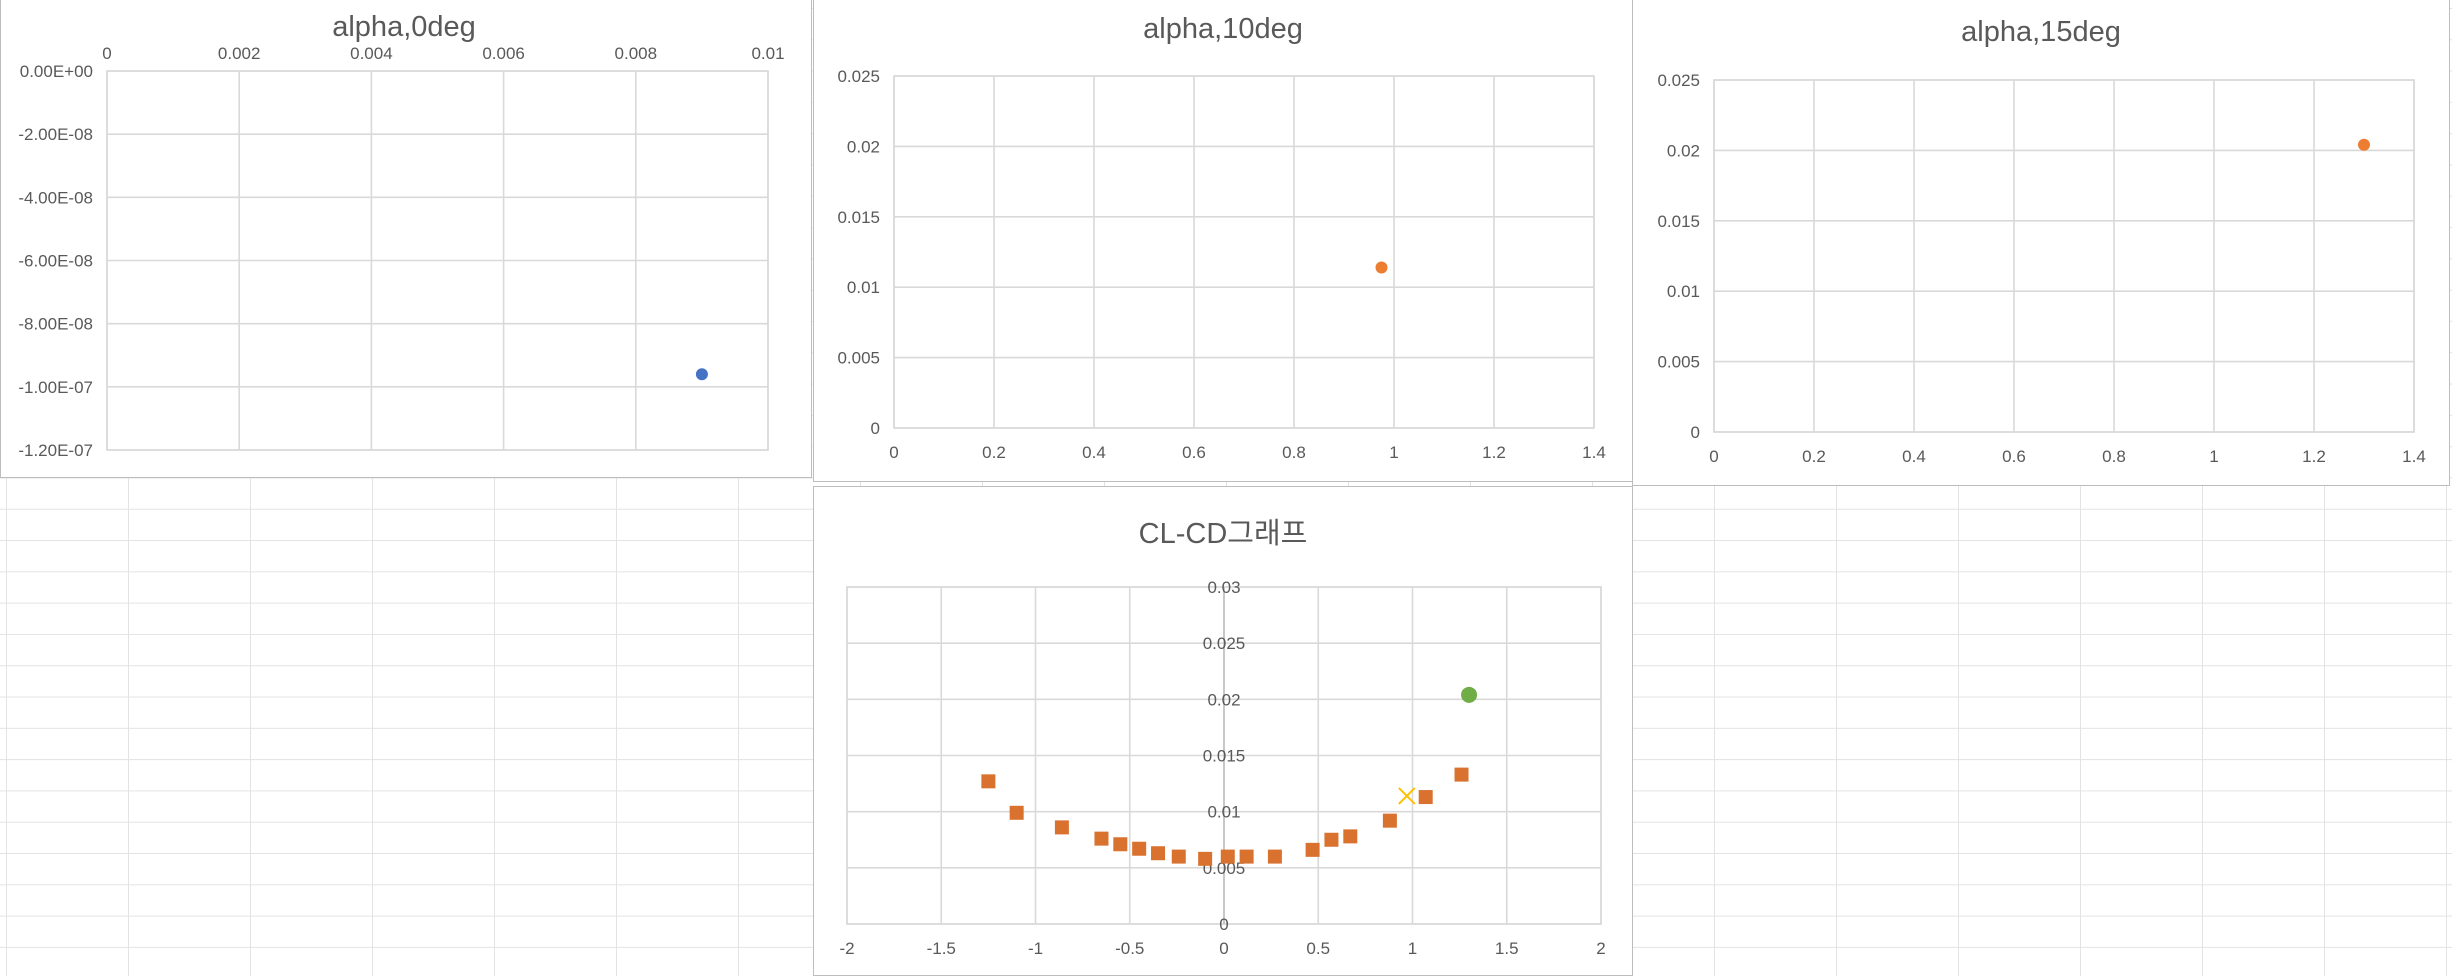 The image size is (2452, 976). What do you see at coordinates (941, 948) in the screenshot?
I see `x-tick-label: -1.5` at bounding box center [941, 948].